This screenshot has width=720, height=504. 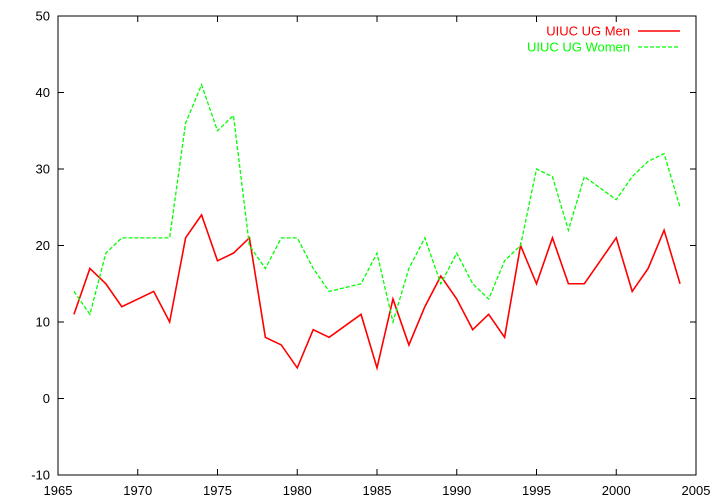 I want to click on x-tick-label: 1965, so click(x=58, y=490).